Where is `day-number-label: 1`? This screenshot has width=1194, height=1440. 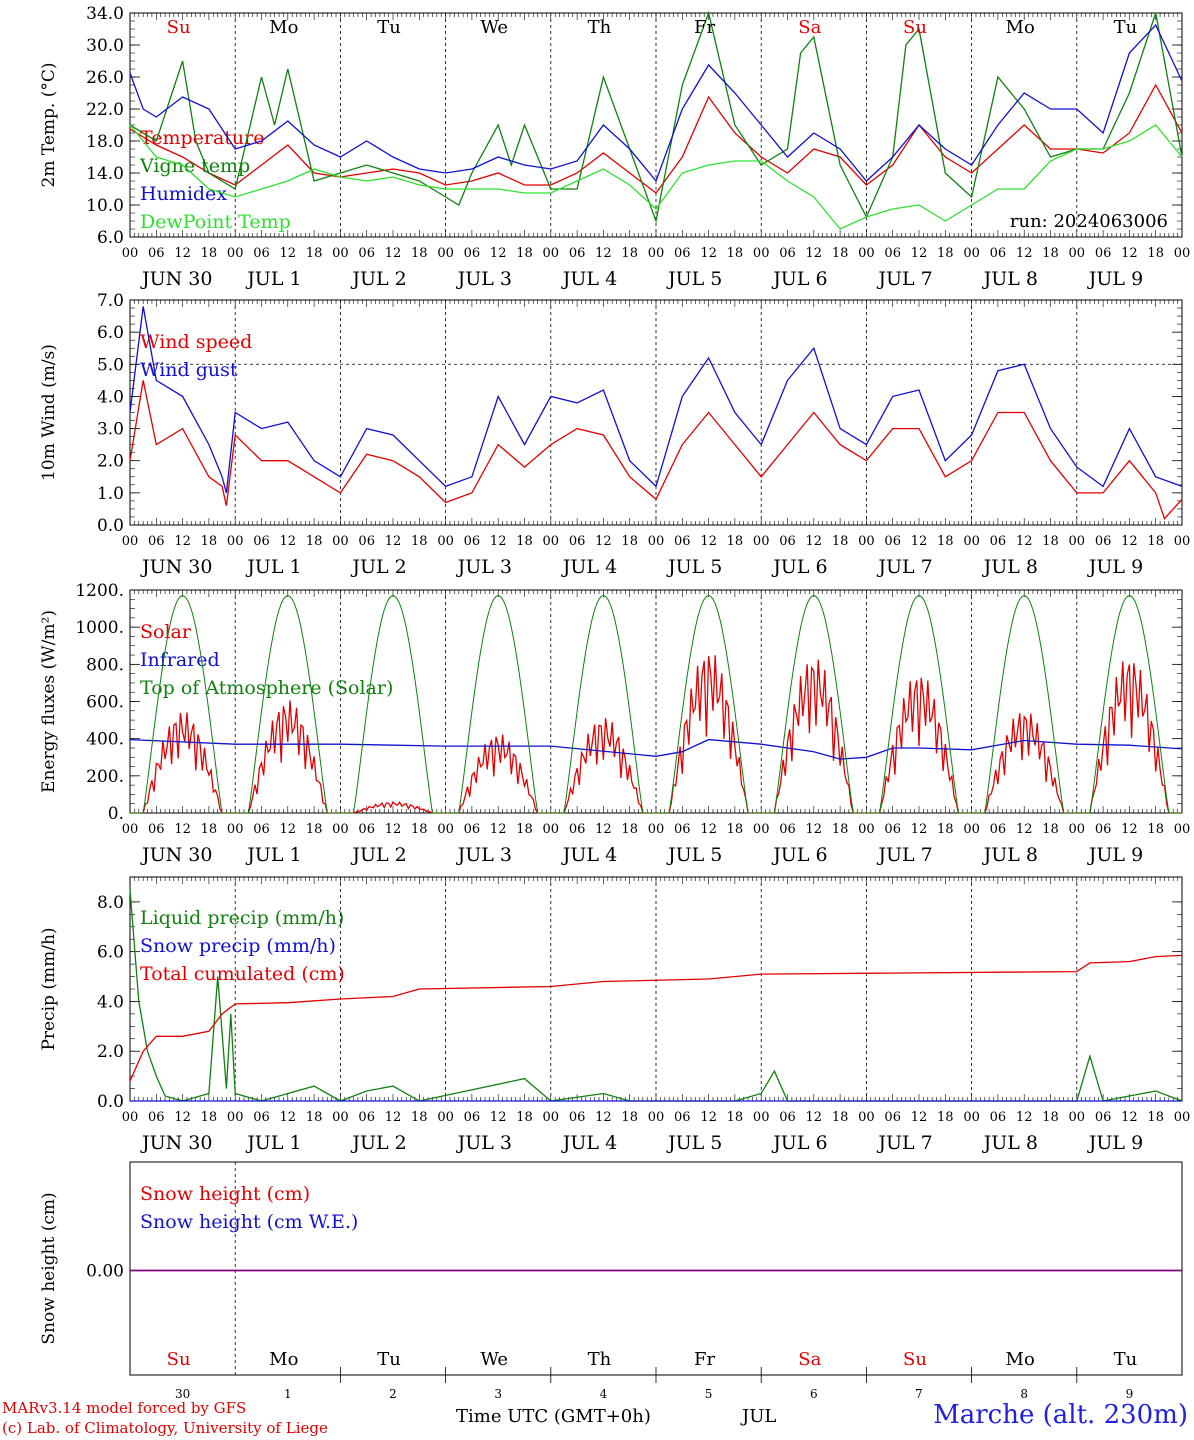 day-number-label: 1 is located at coordinates (288, 1394).